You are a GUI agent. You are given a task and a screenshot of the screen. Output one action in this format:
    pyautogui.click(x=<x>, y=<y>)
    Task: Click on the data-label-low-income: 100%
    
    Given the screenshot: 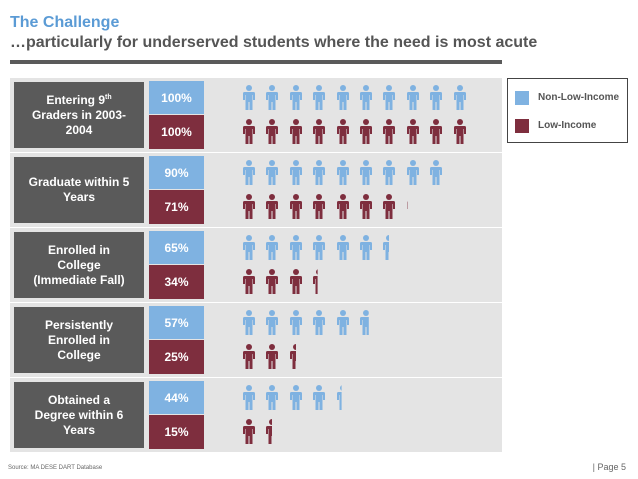 What is the action you would take?
    pyautogui.click(x=176, y=132)
    